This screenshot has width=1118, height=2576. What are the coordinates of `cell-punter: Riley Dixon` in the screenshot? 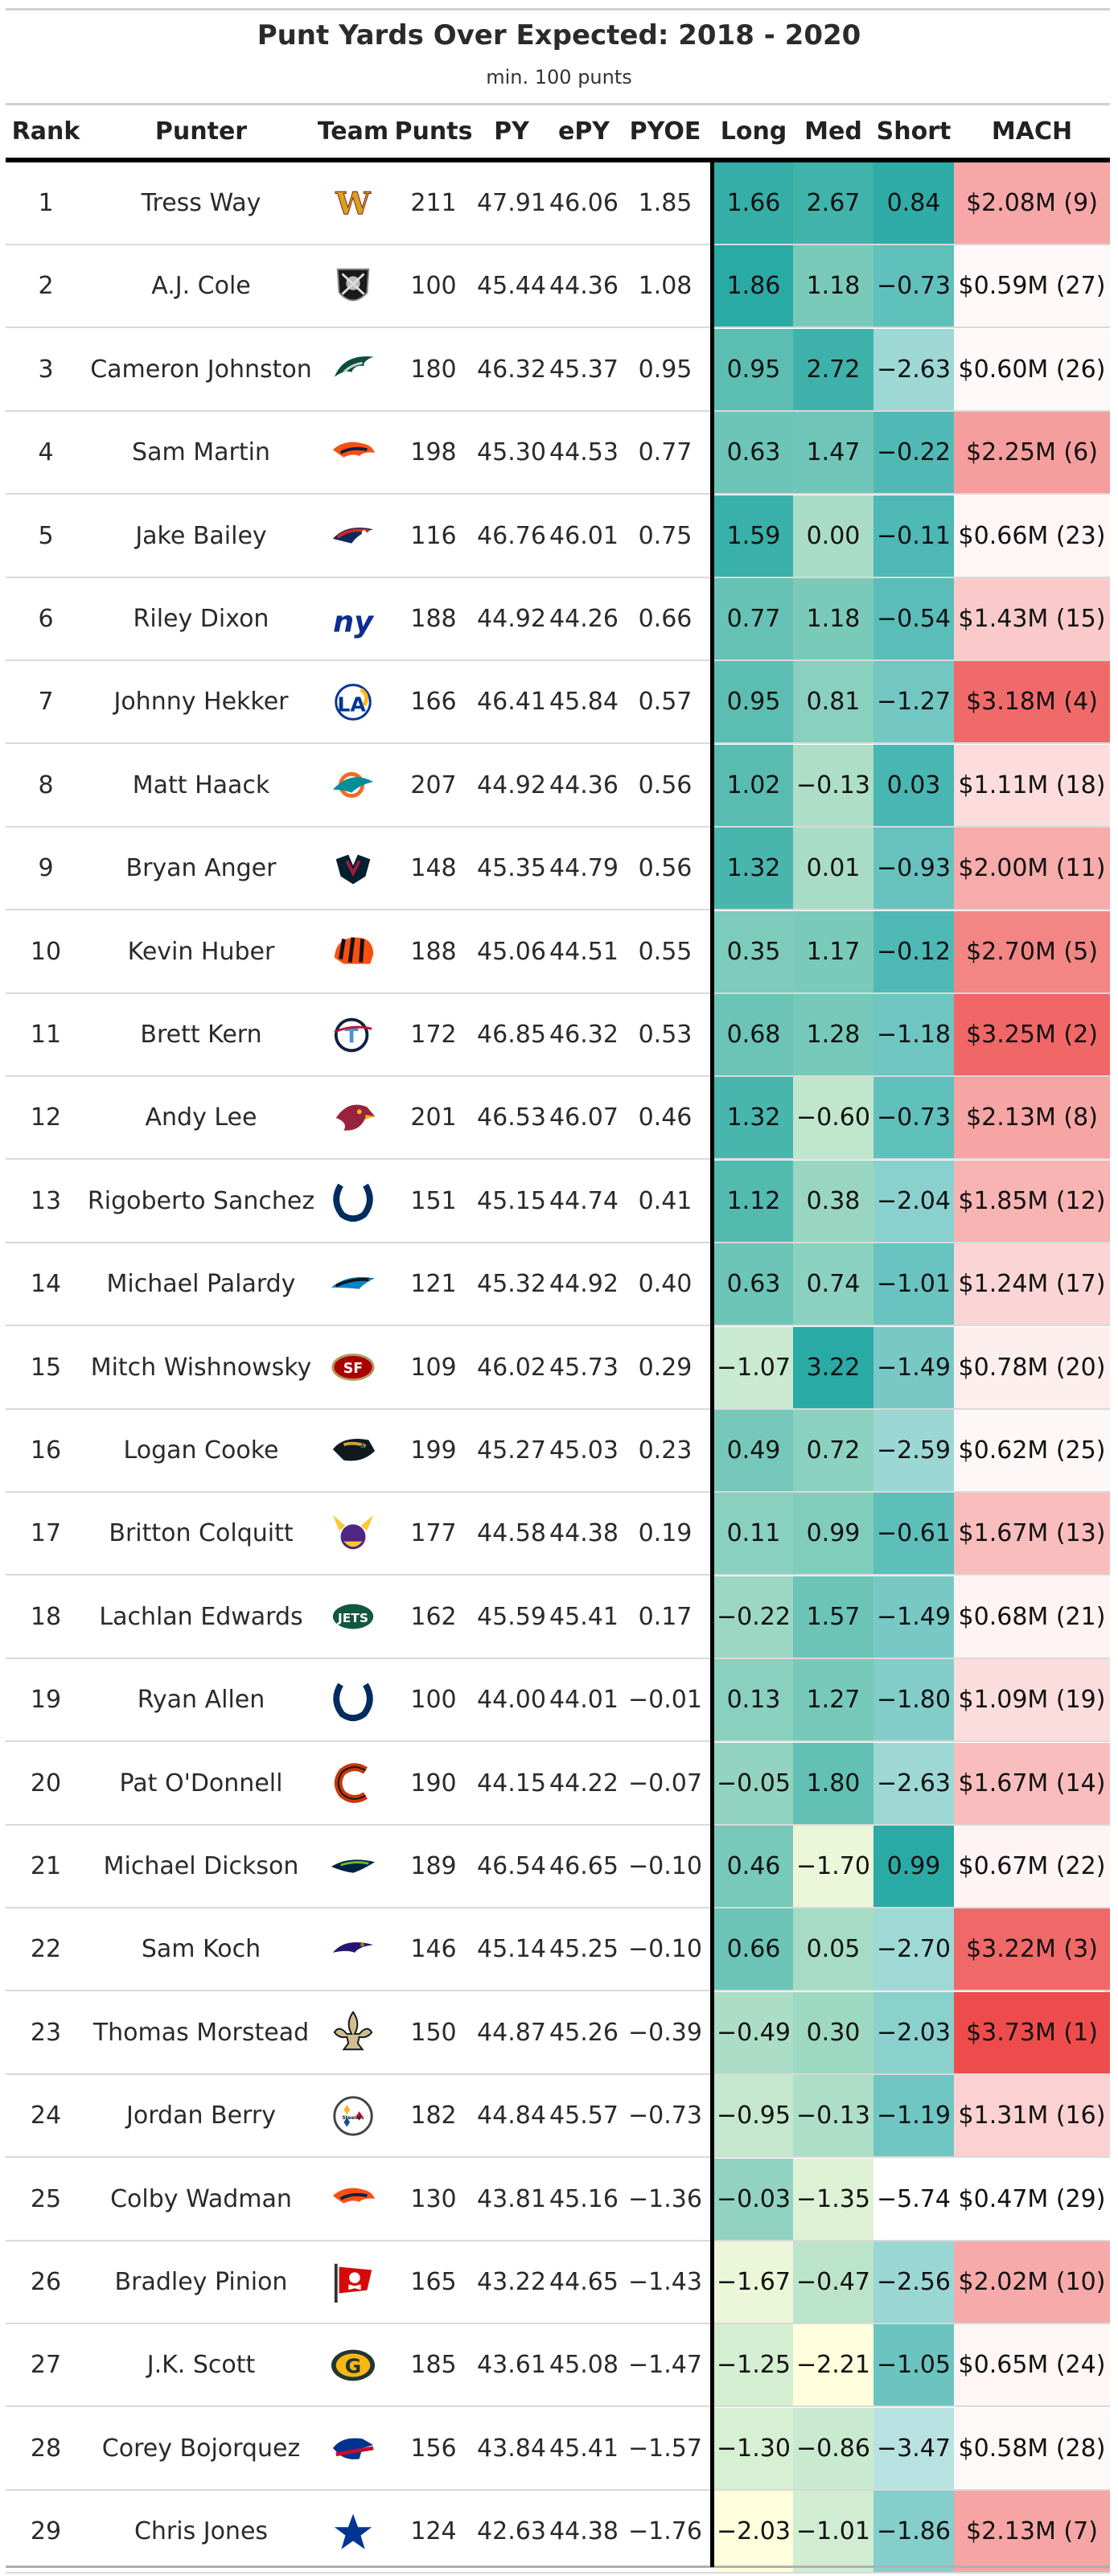 It's located at (201, 619).